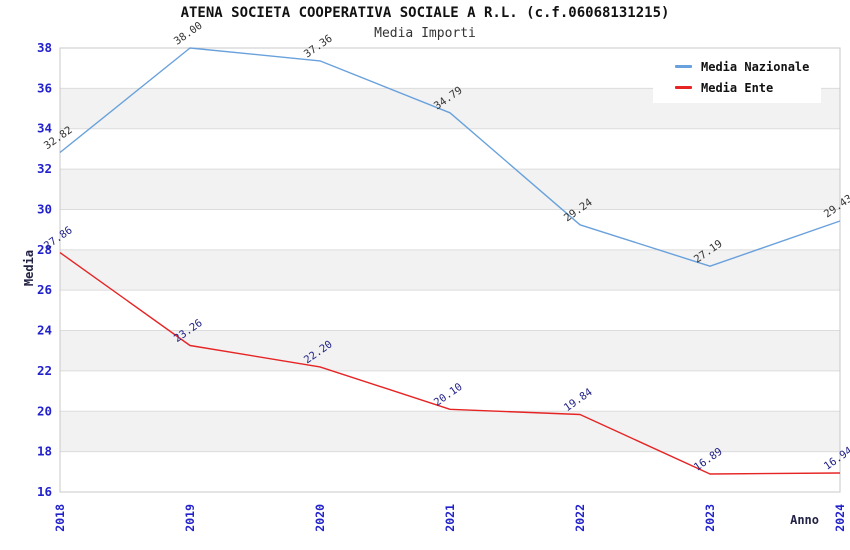 The image size is (850, 550). Describe the element at coordinates (44, 410) in the screenshot. I see `y-tick-label: 20` at that location.